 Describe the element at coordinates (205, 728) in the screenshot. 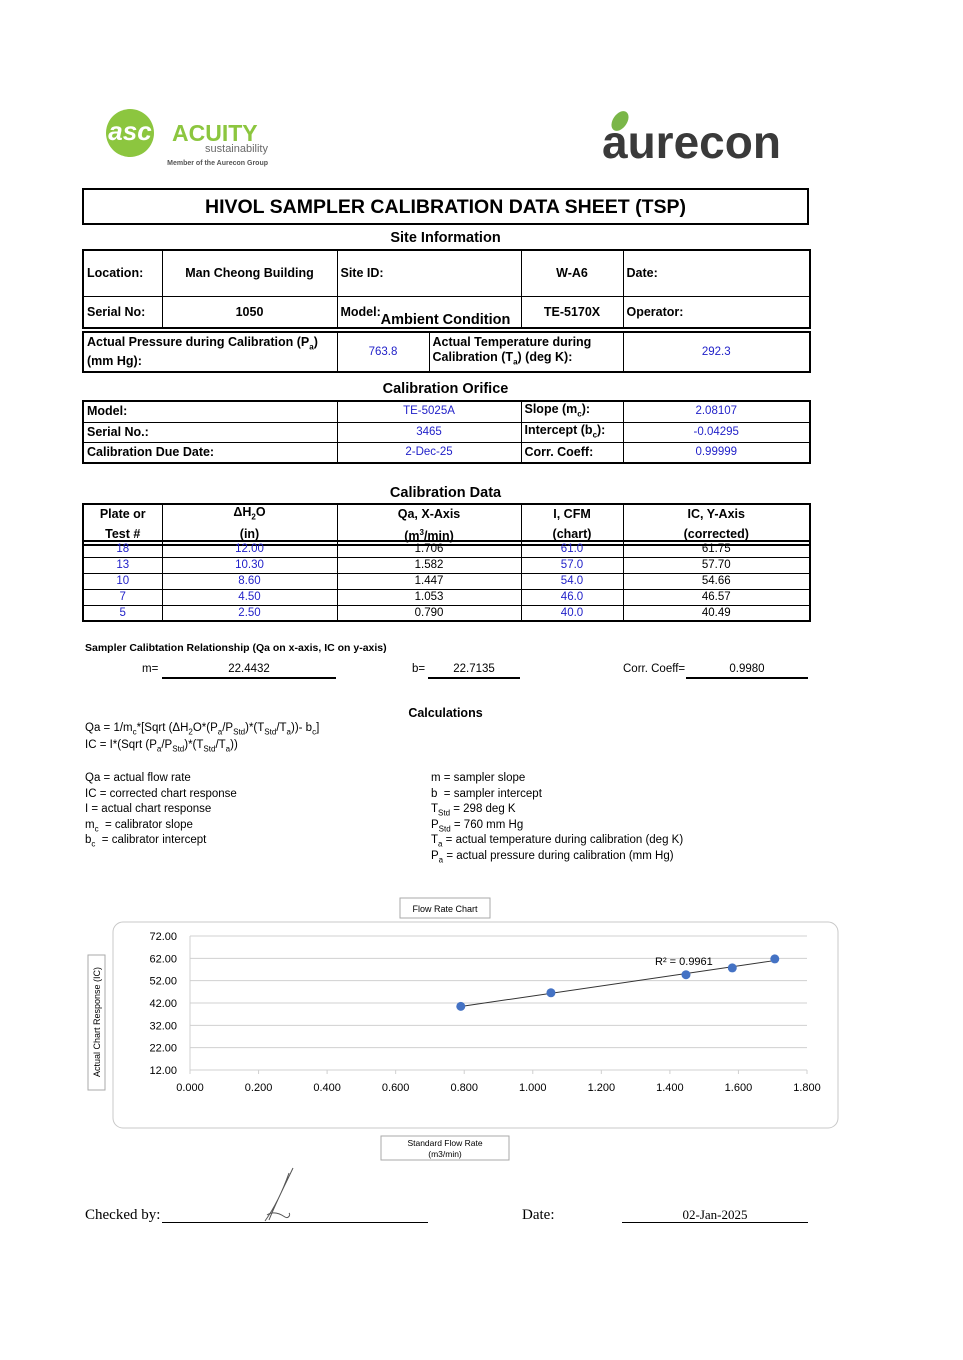

I see `text-part: O*(P` at that location.